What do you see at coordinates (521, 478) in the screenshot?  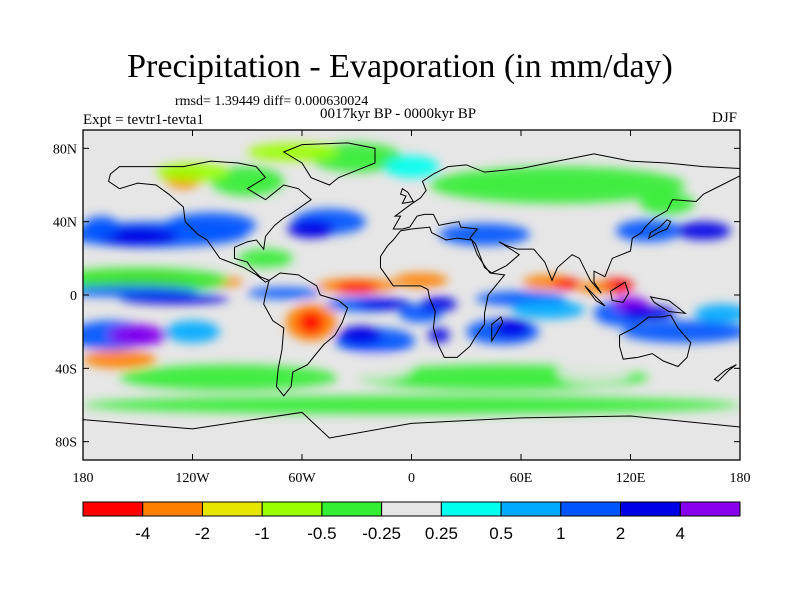 I see `x-tick-label: 60E` at bounding box center [521, 478].